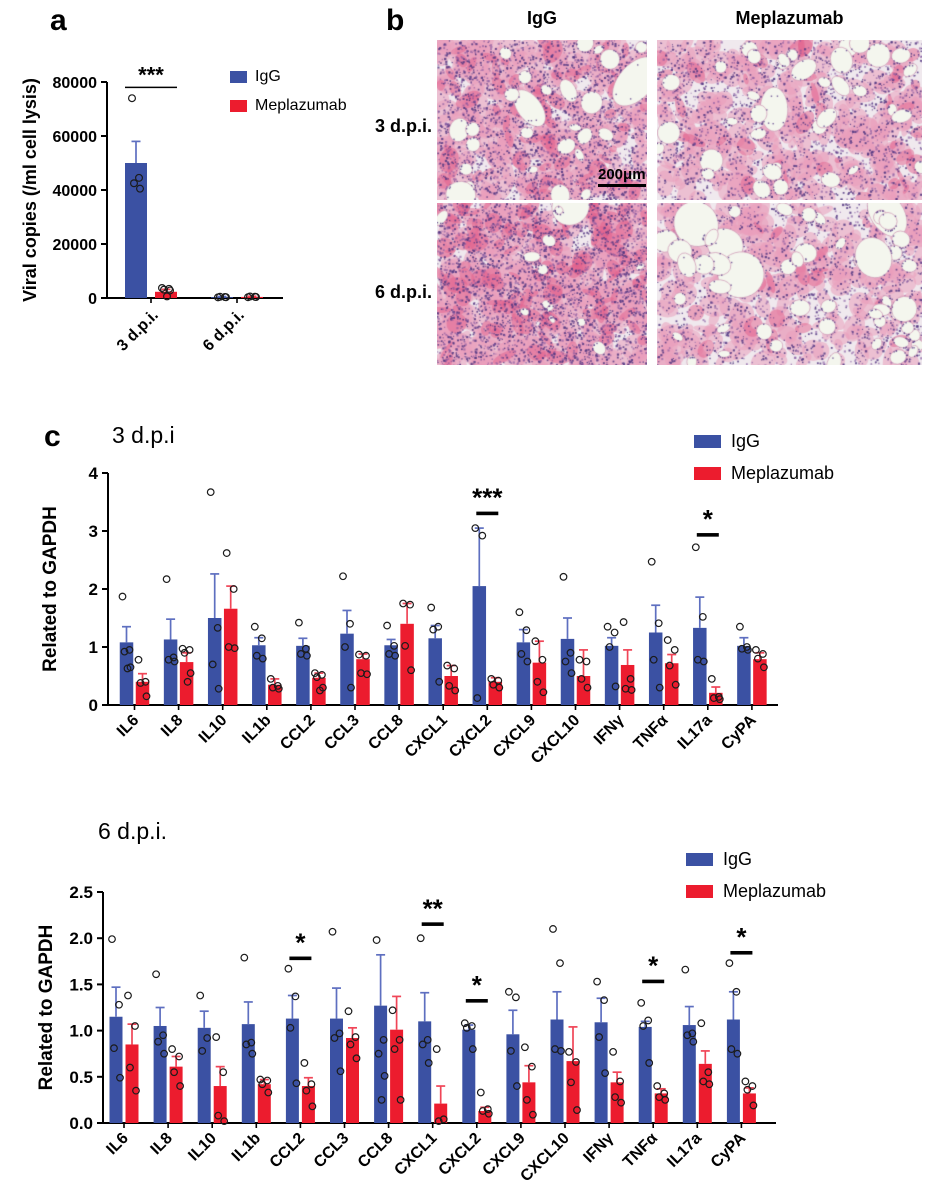 This screenshot has height=1189, width=926. What do you see at coordinates (609, 730) in the screenshot?
I see `x-tick-label: IFNγ` at bounding box center [609, 730].